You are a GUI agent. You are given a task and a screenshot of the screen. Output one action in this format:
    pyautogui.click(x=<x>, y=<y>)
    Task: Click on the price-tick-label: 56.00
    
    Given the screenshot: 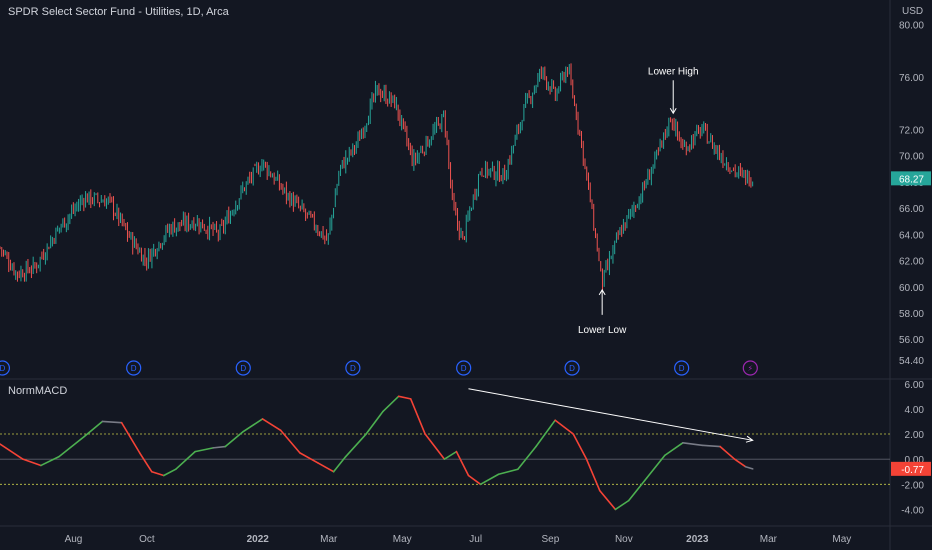 What is the action you would take?
    pyautogui.click(x=911, y=340)
    